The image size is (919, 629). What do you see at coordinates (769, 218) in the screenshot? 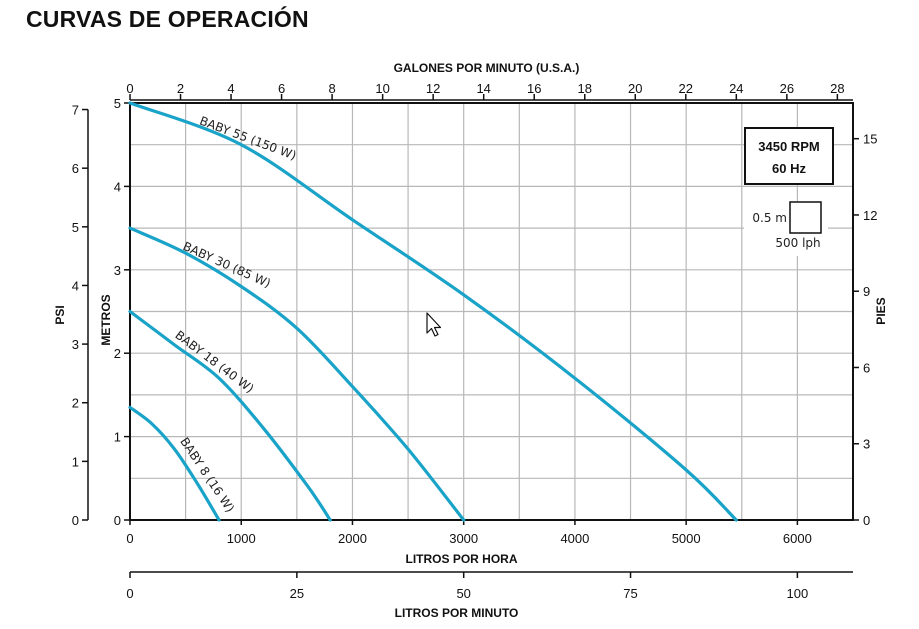
I see `scale-vertical-label: 0.5 m` at bounding box center [769, 218].